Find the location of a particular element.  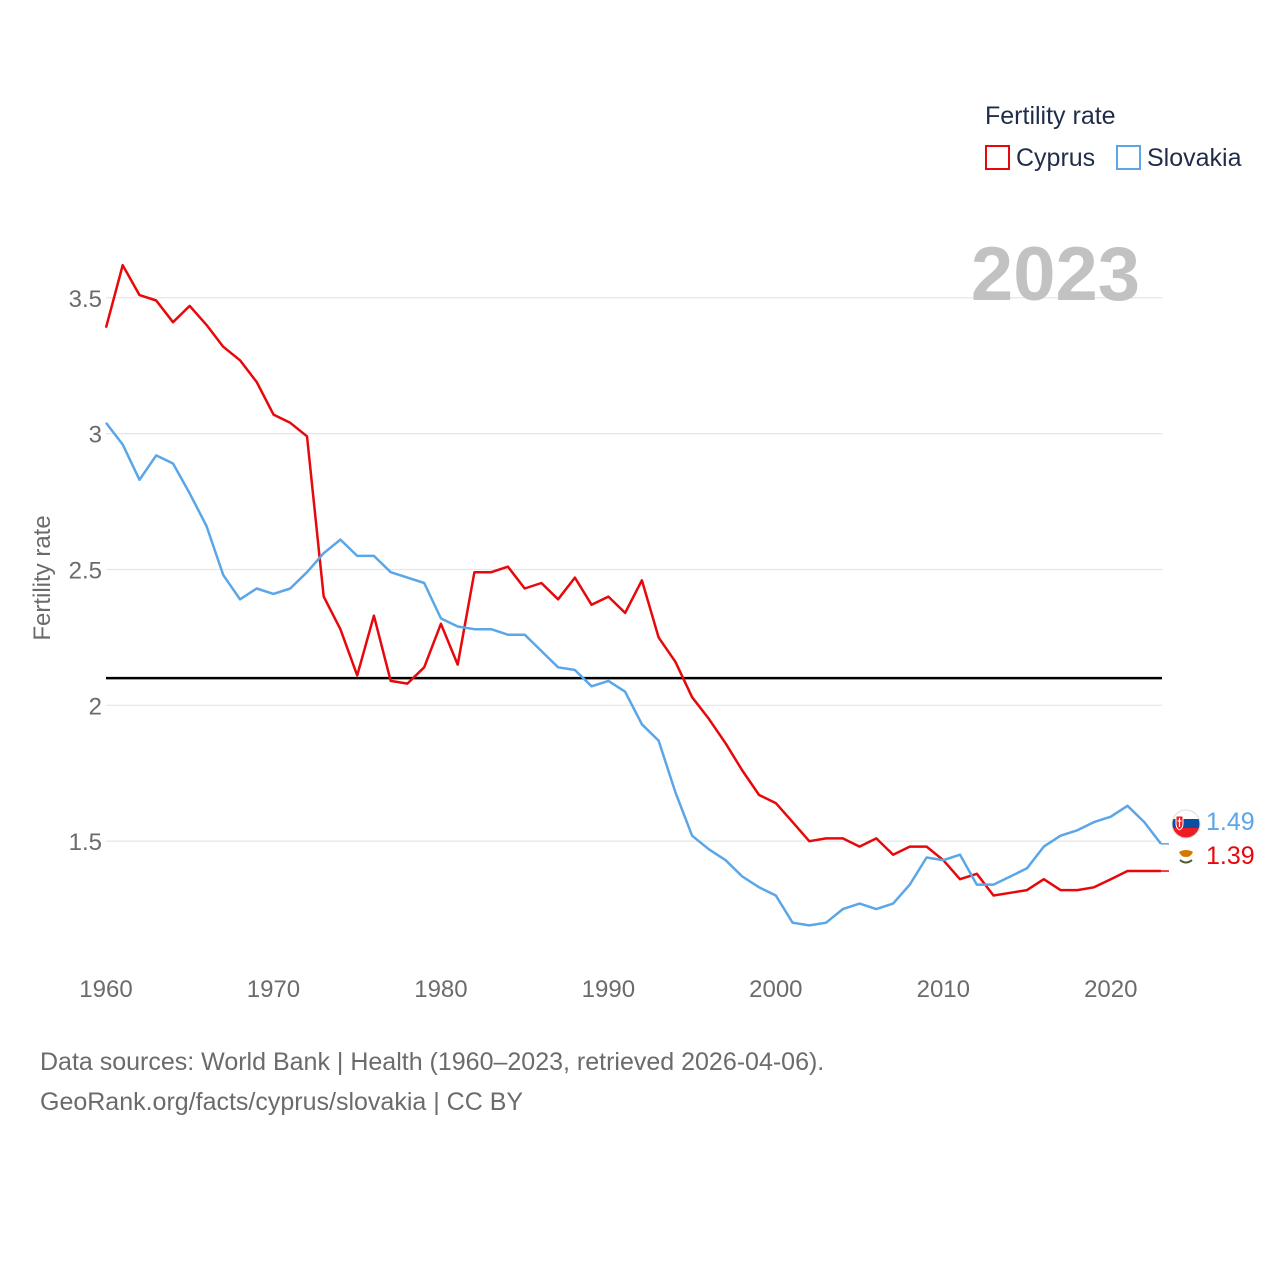

legend-title: Fertility rate is located at coordinates (1050, 116).